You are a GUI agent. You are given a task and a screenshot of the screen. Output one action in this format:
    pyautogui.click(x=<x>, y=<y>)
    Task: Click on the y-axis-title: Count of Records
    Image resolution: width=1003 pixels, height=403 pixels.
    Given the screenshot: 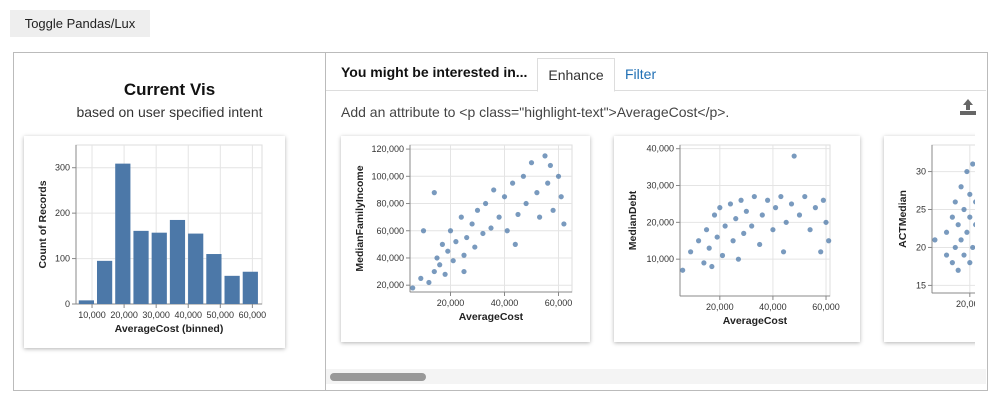 What is the action you would take?
    pyautogui.click(x=43, y=224)
    